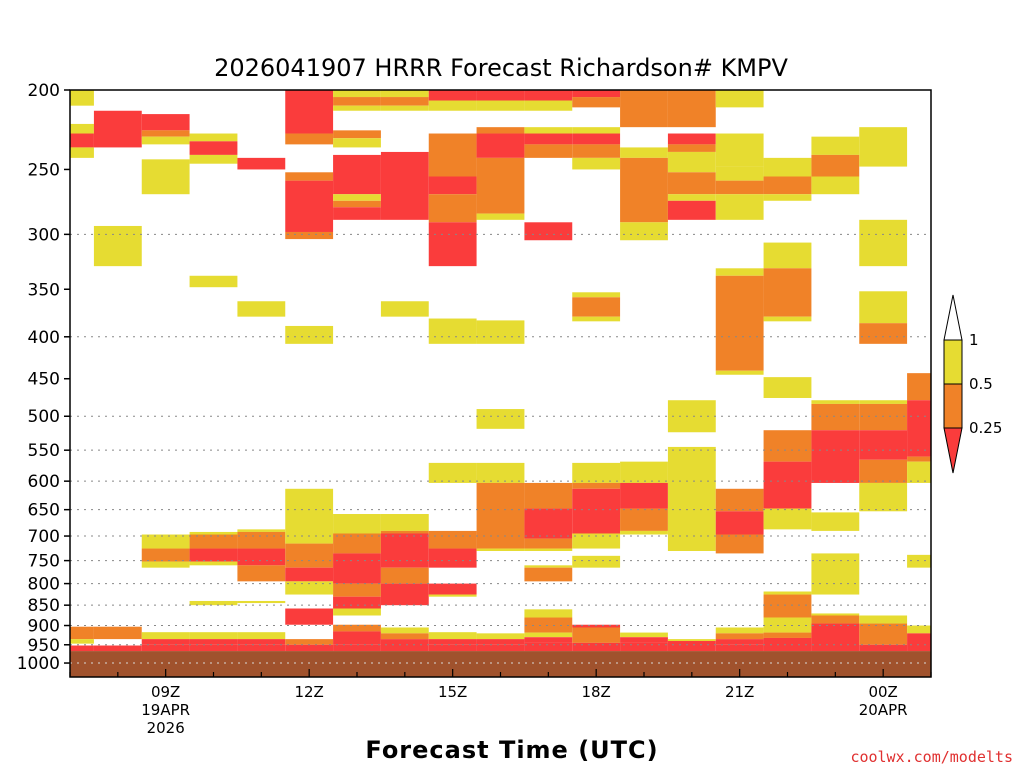 The height and width of the screenshot is (768, 1024). I want to click on y-tick-label: 500, so click(44, 417).